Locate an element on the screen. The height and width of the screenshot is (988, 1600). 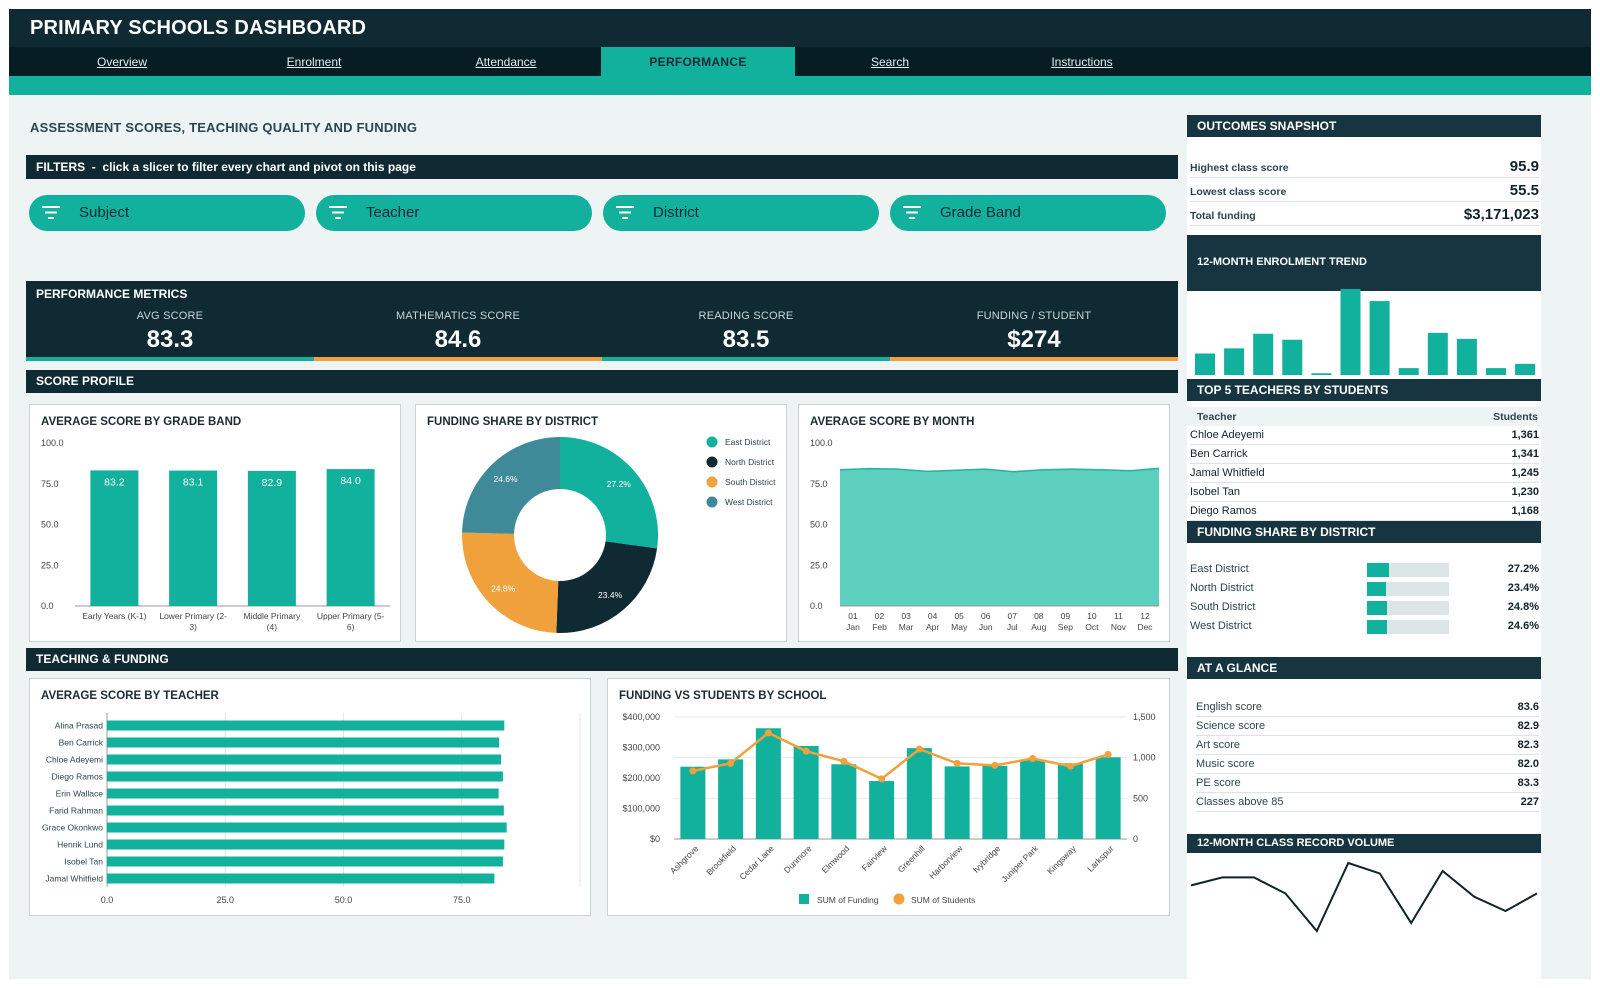
slicer-teacher: Teacher is located at coordinates (454, 213).